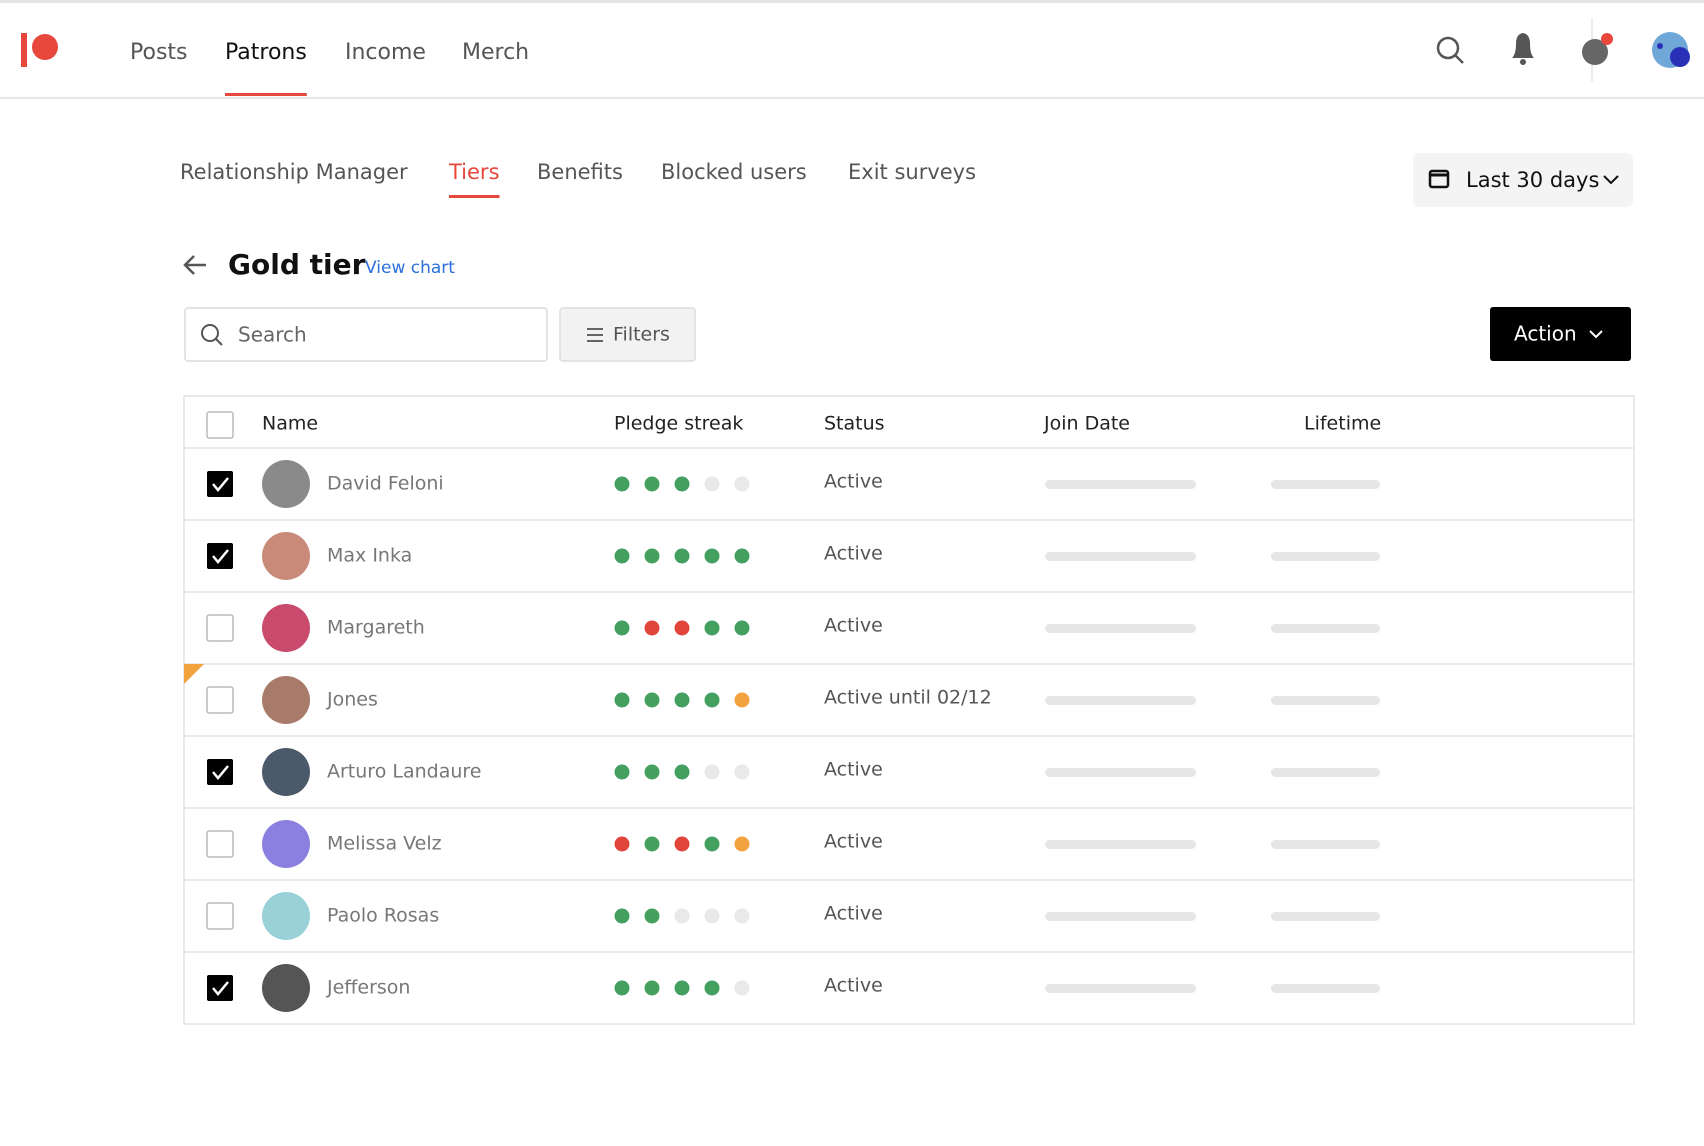 Image resolution: width=1704 pixels, height=1146 pixels. I want to click on patron-name: Jones, so click(352, 700).